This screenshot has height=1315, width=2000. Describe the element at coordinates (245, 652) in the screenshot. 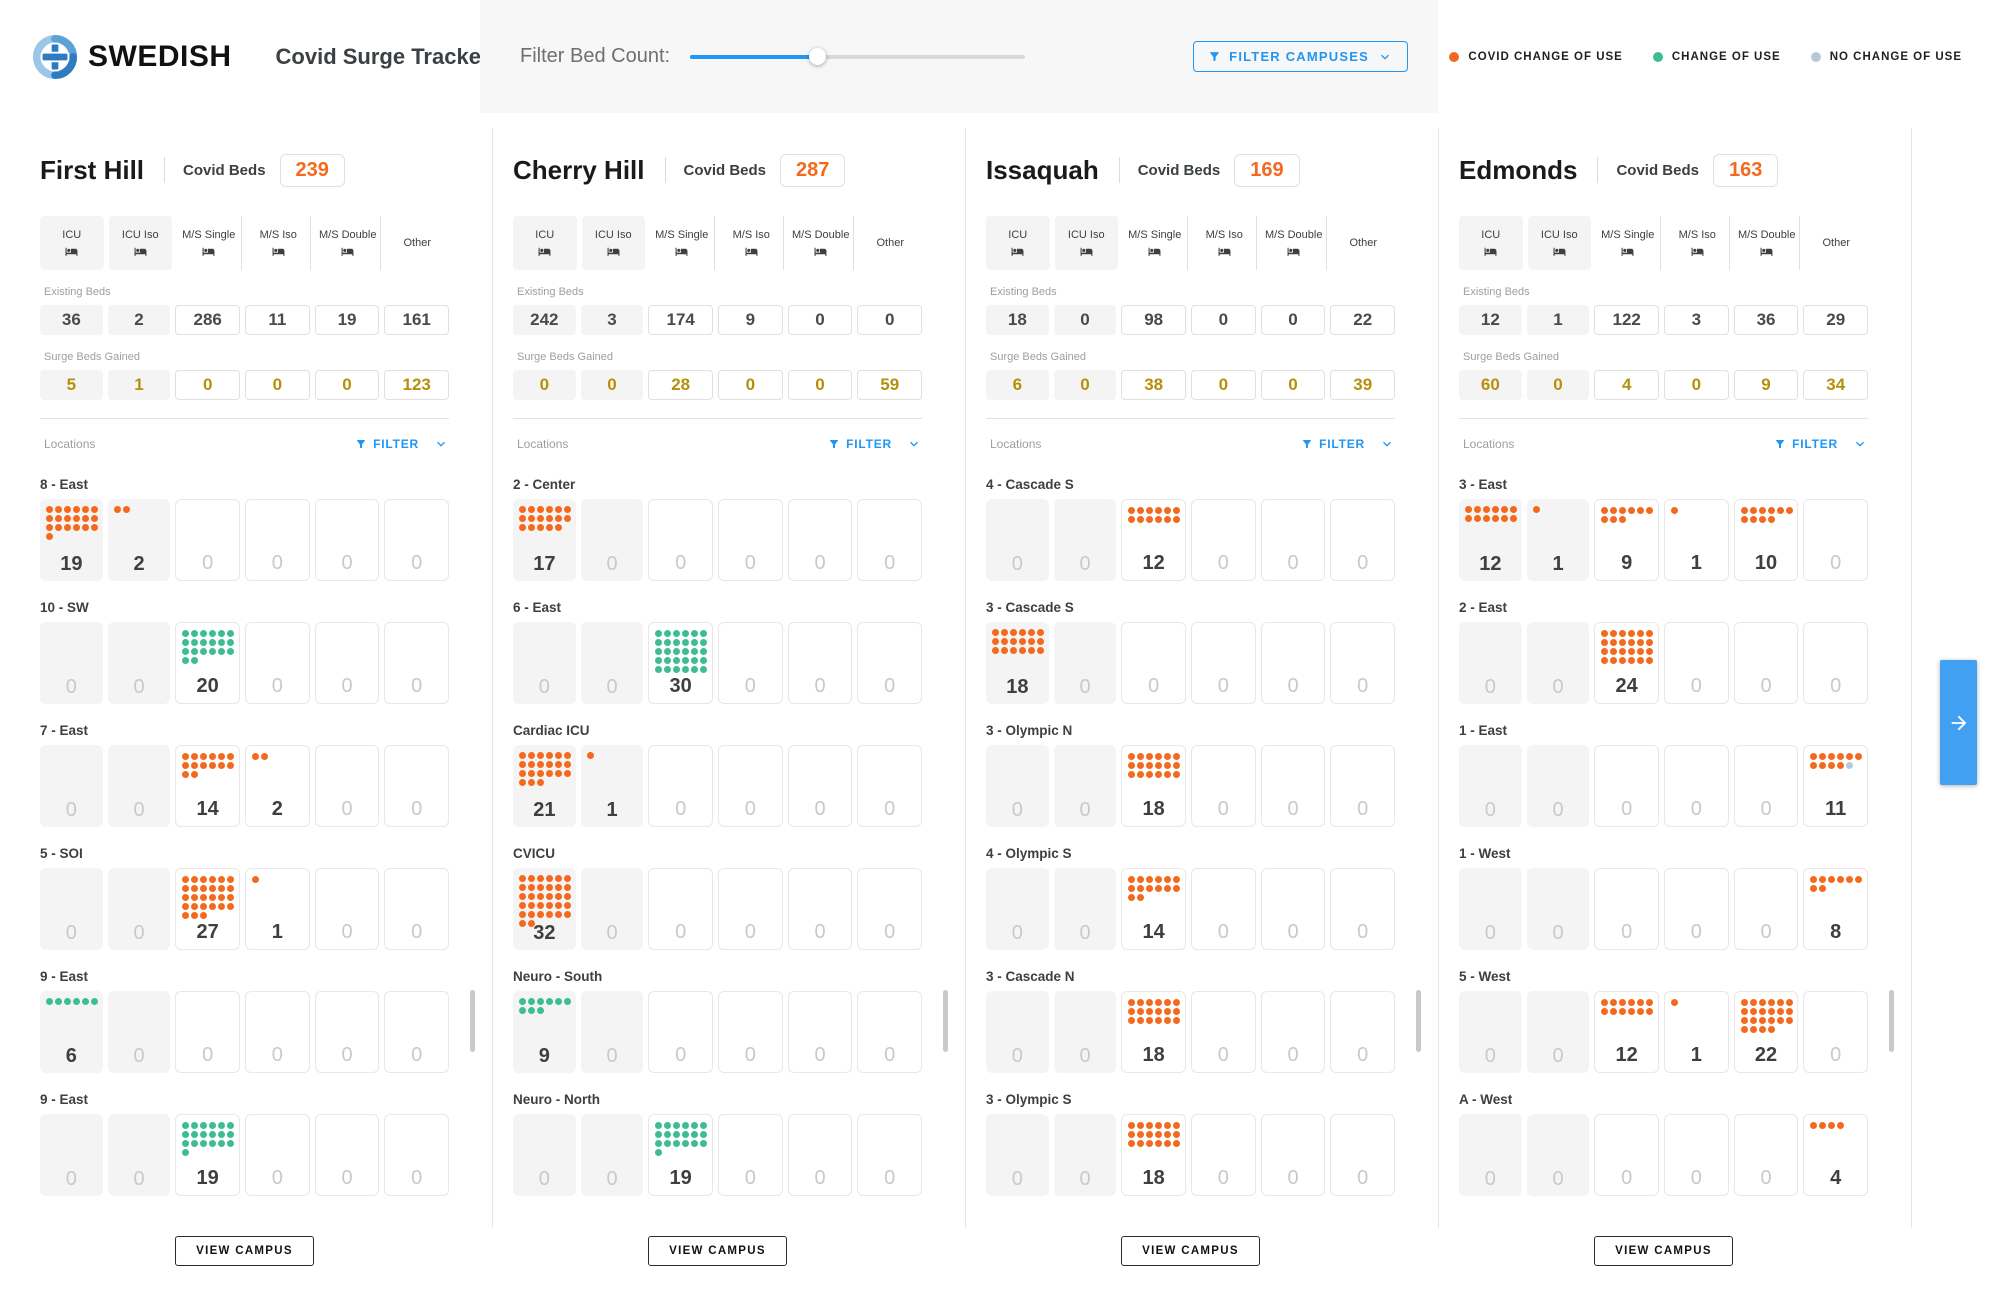

I see `location-row: 10 - SW 0 0 20 0 0 0` at that location.